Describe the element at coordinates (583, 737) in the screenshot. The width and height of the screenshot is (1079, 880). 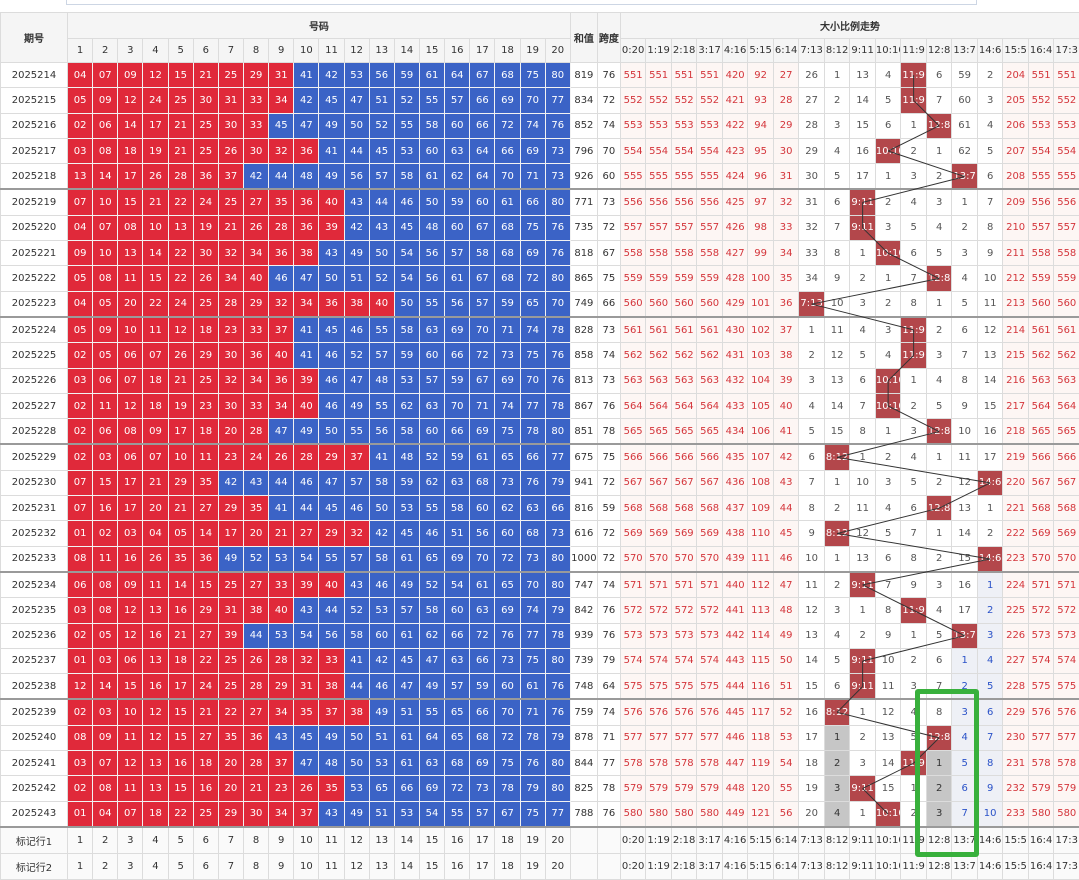
I see `sum: 878` at that location.